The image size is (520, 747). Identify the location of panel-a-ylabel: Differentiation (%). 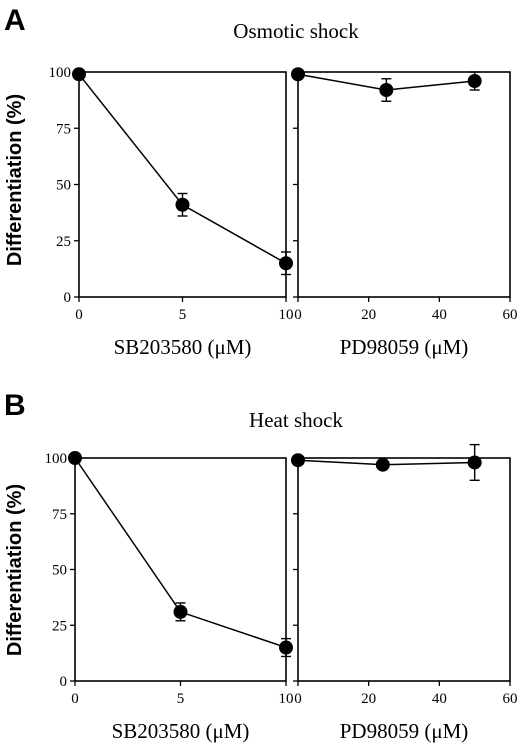
(15, 180).